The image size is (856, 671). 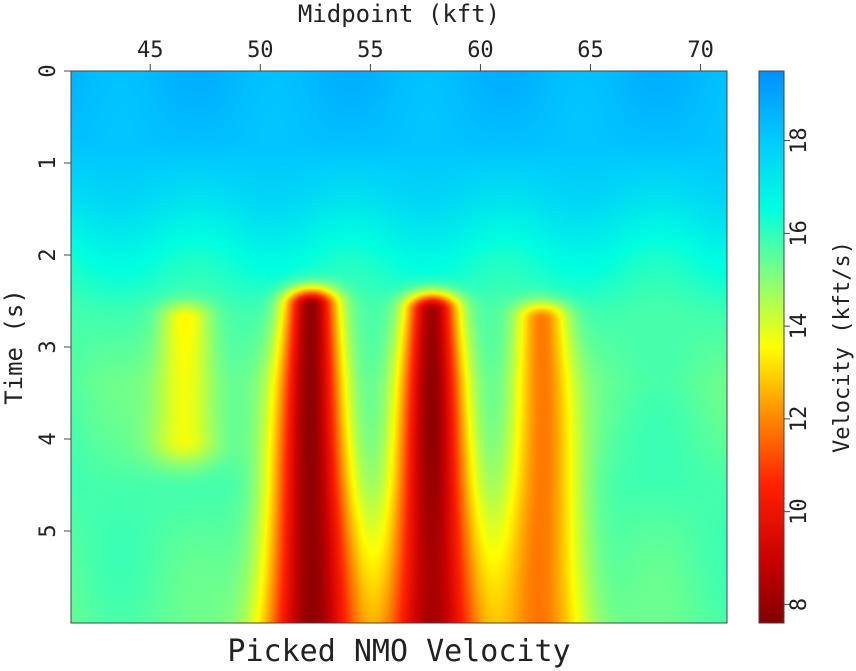 What do you see at coordinates (48, 530) in the screenshot?
I see `y-tick-label: 5` at bounding box center [48, 530].